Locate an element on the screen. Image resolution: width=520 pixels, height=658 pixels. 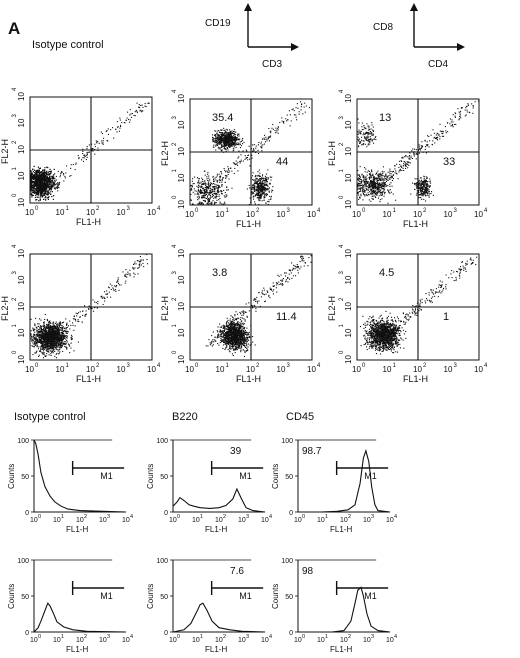
cd8-cd4-axis-arrow-icon is located at coordinates (437, 27).